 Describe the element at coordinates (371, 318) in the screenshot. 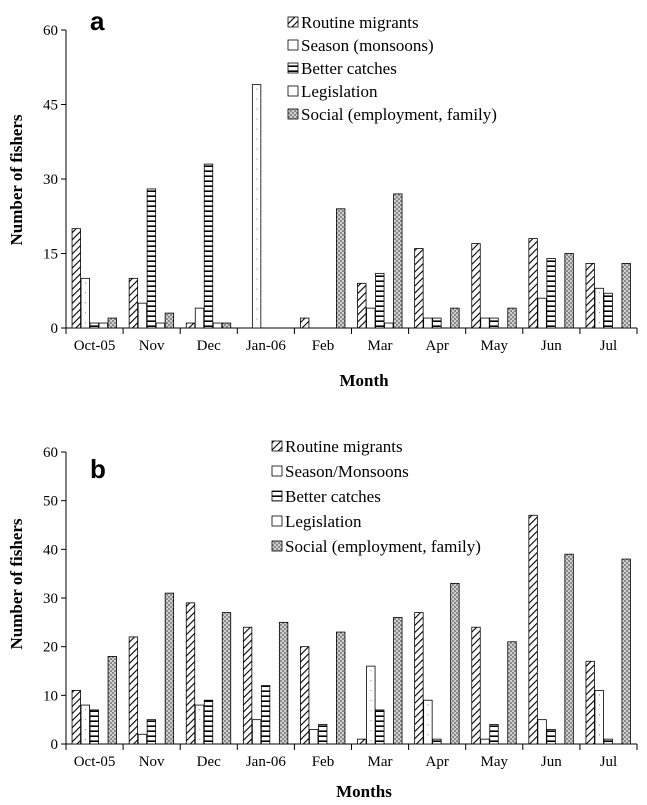

I see `bar-a-s1-c5` at that location.